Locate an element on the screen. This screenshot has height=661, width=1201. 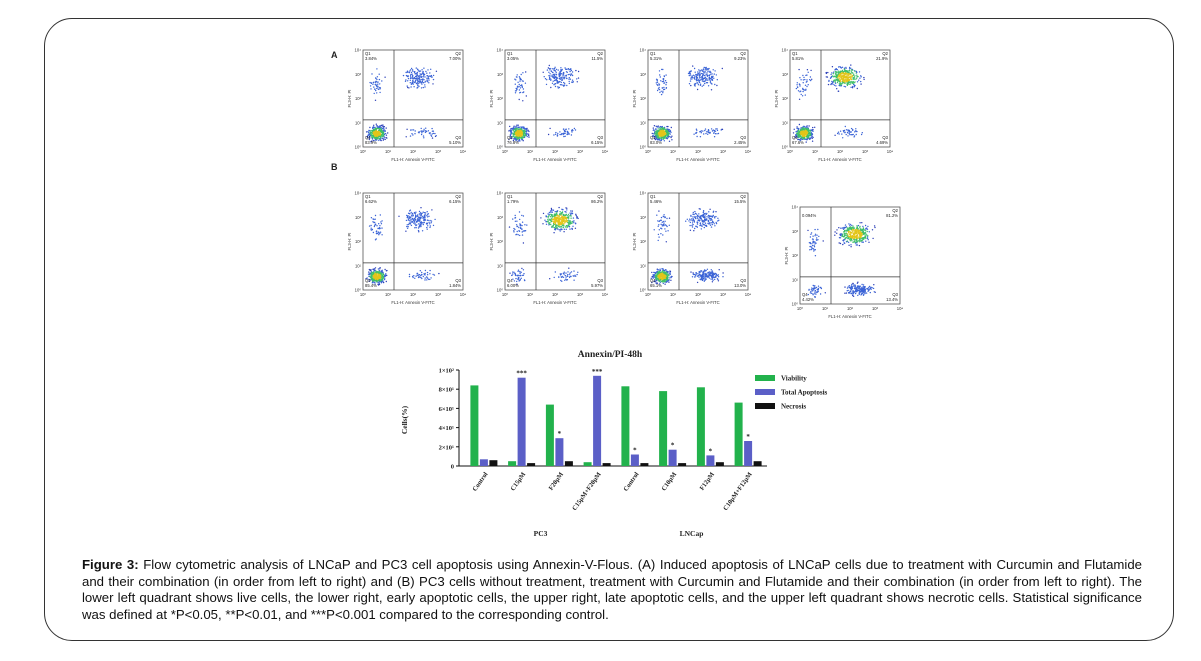
quadrant-value-q1: 1.79% is located at coordinates (513, 201).